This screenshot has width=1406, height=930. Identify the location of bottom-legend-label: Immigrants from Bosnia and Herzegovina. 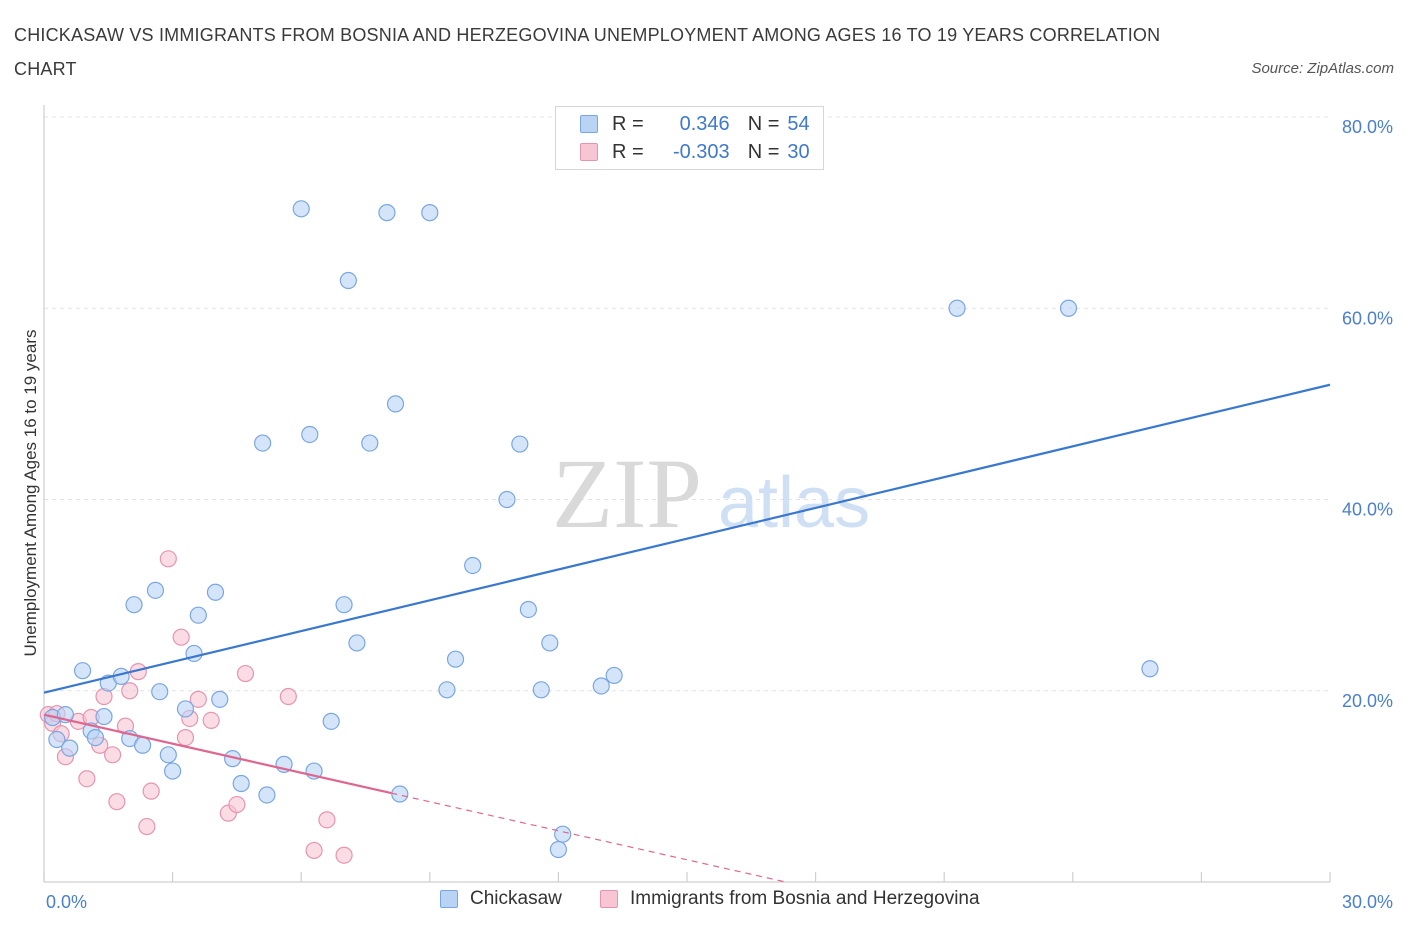
(805, 898).